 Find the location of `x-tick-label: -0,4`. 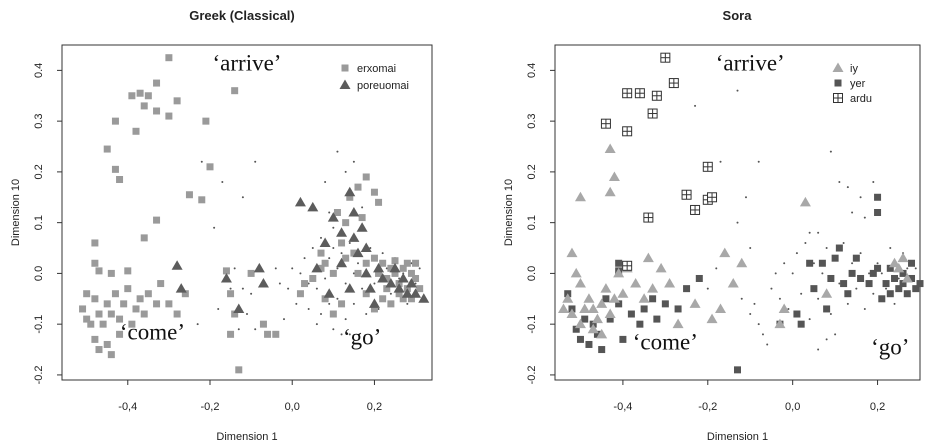

x-tick-label: -0,4 is located at coordinates (622, 407).